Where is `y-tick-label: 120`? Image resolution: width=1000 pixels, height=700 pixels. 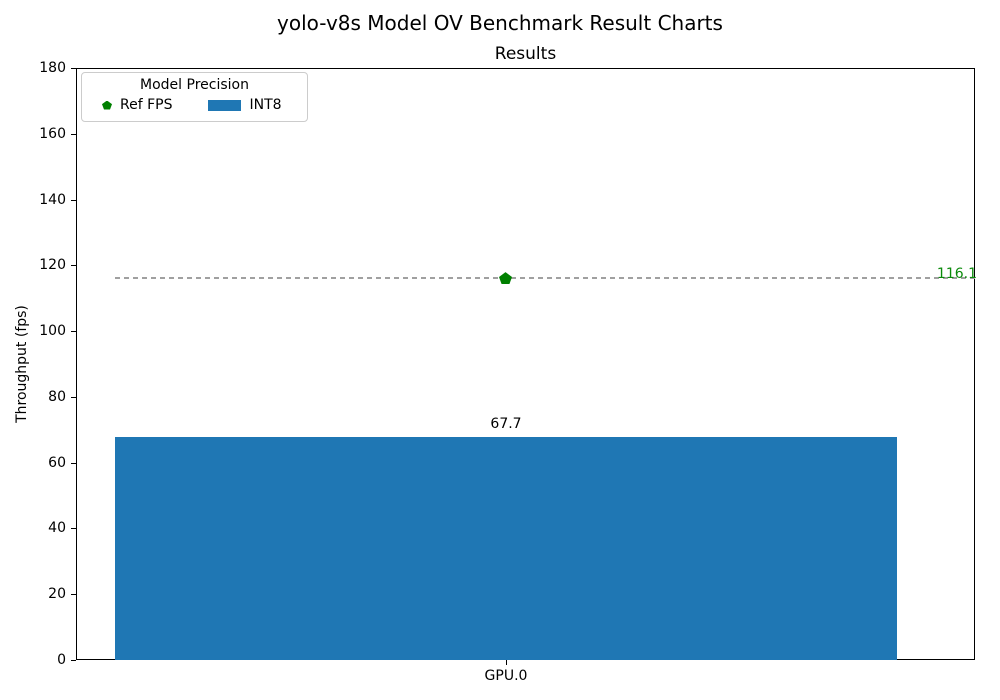
y-tick-label: 120 is located at coordinates (52, 265).